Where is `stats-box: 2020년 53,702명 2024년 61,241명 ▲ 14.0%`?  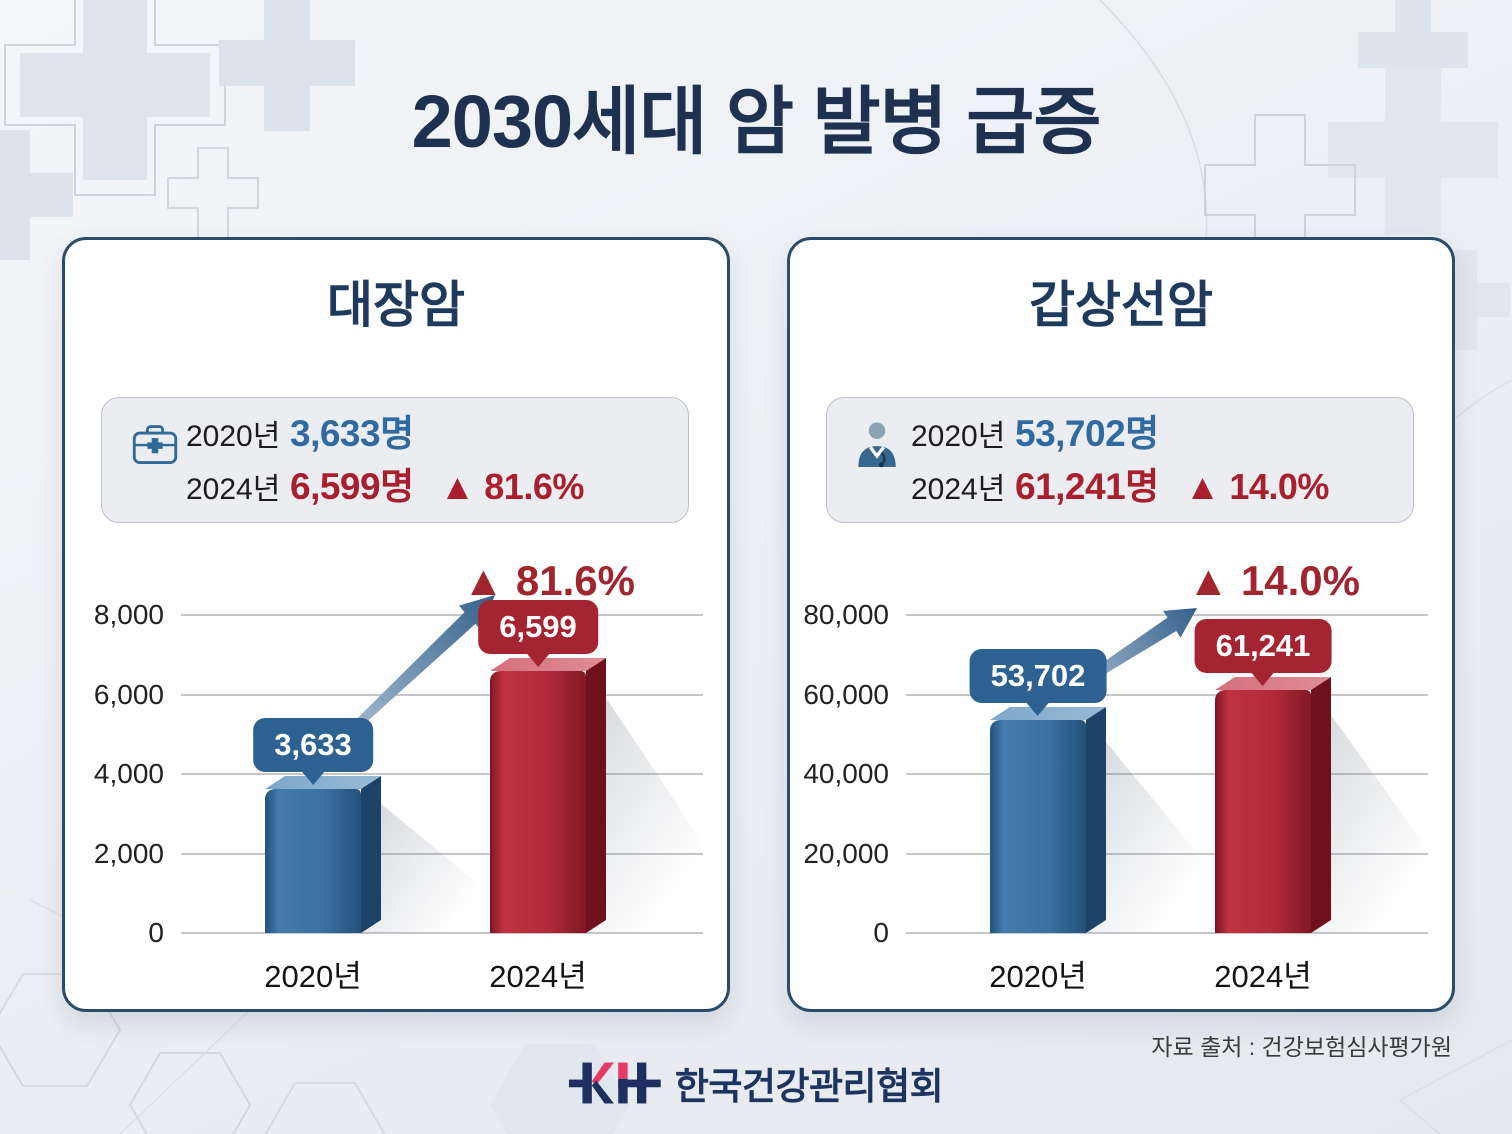
stats-box: 2020년 53,702명 2024년 61,241명 ▲ 14.0% is located at coordinates (1120, 460).